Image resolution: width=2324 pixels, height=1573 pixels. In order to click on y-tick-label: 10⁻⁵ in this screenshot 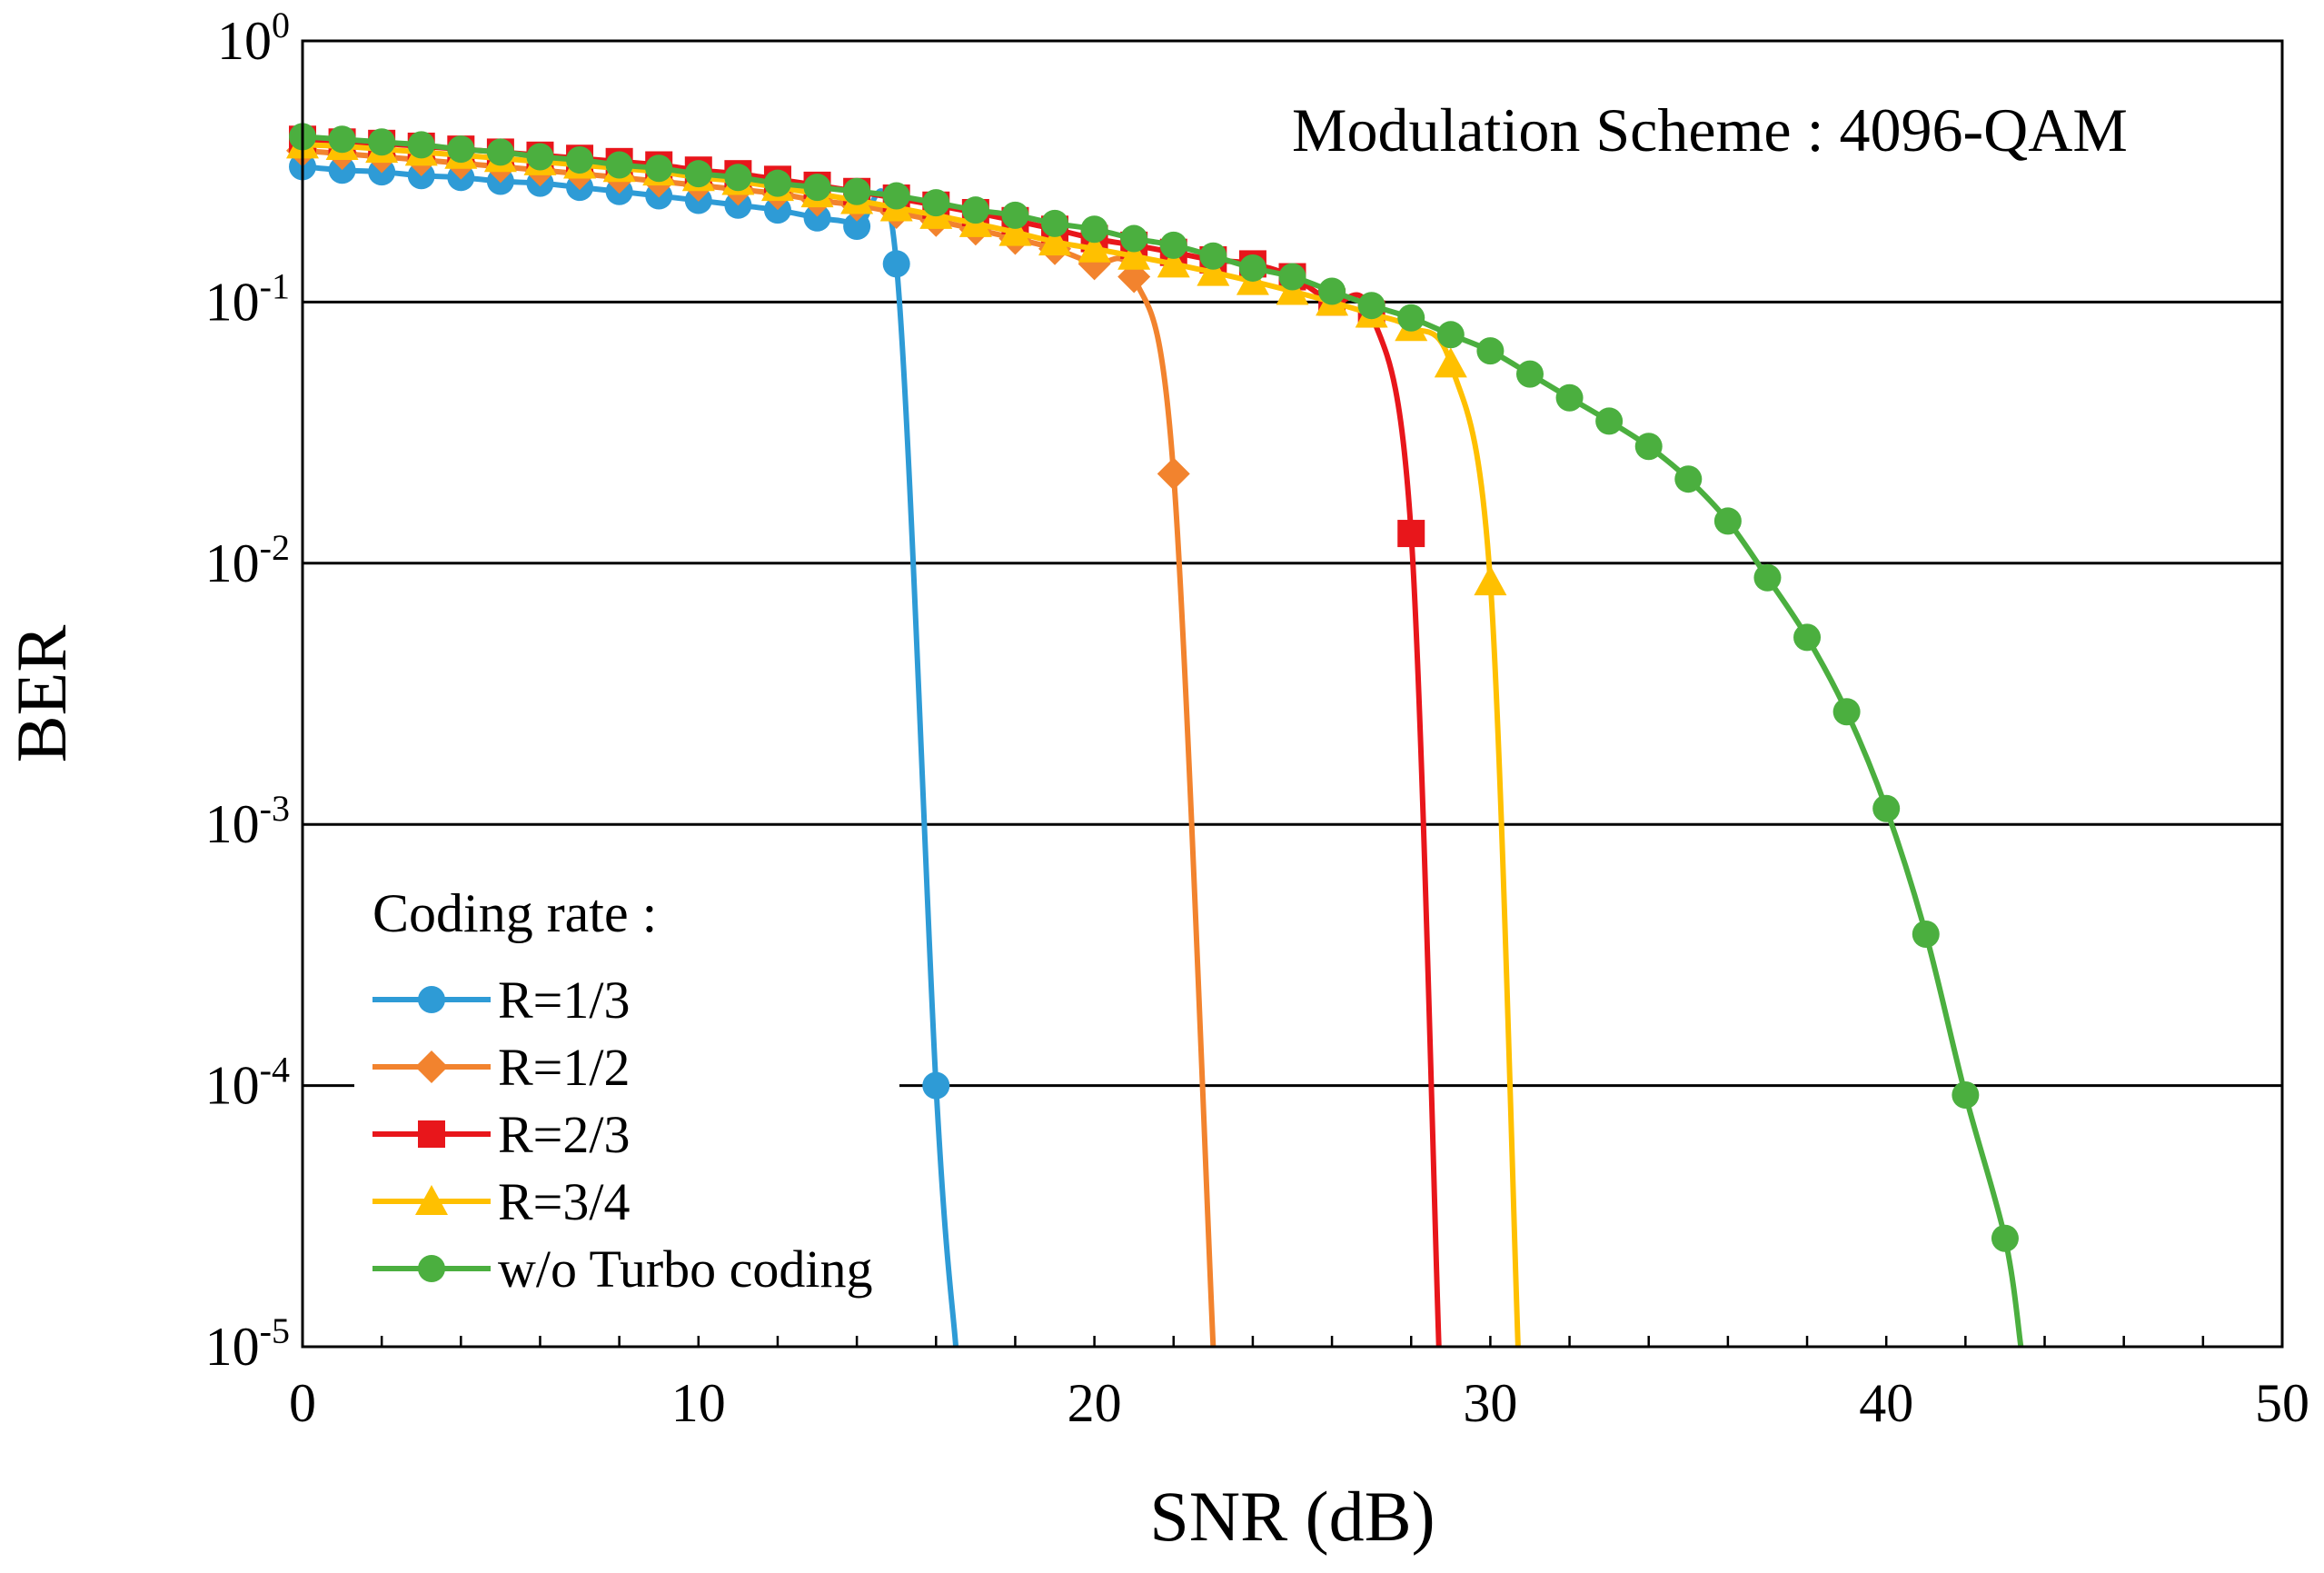, I will do `click(247, 1343)`.